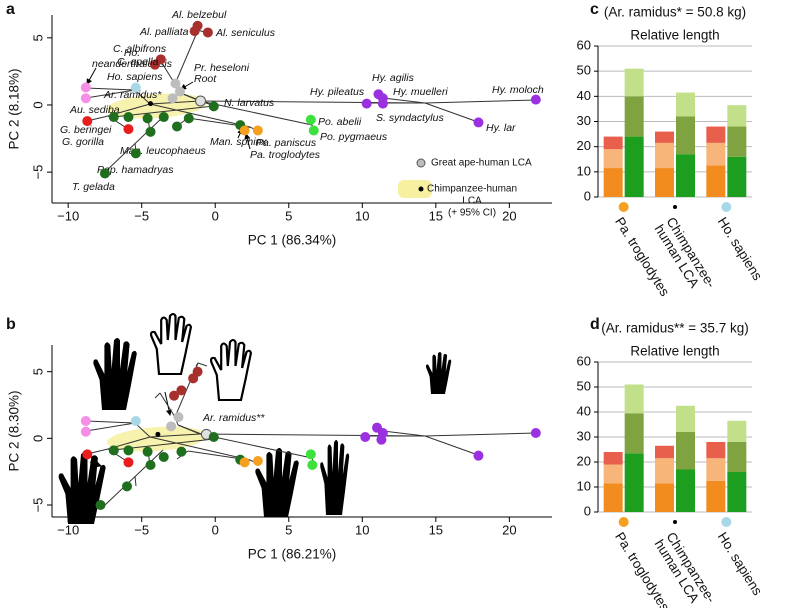 Image resolution: width=786 pixels, height=608 pixels. I want to click on x-tick-label: −5, so click(141, 215).